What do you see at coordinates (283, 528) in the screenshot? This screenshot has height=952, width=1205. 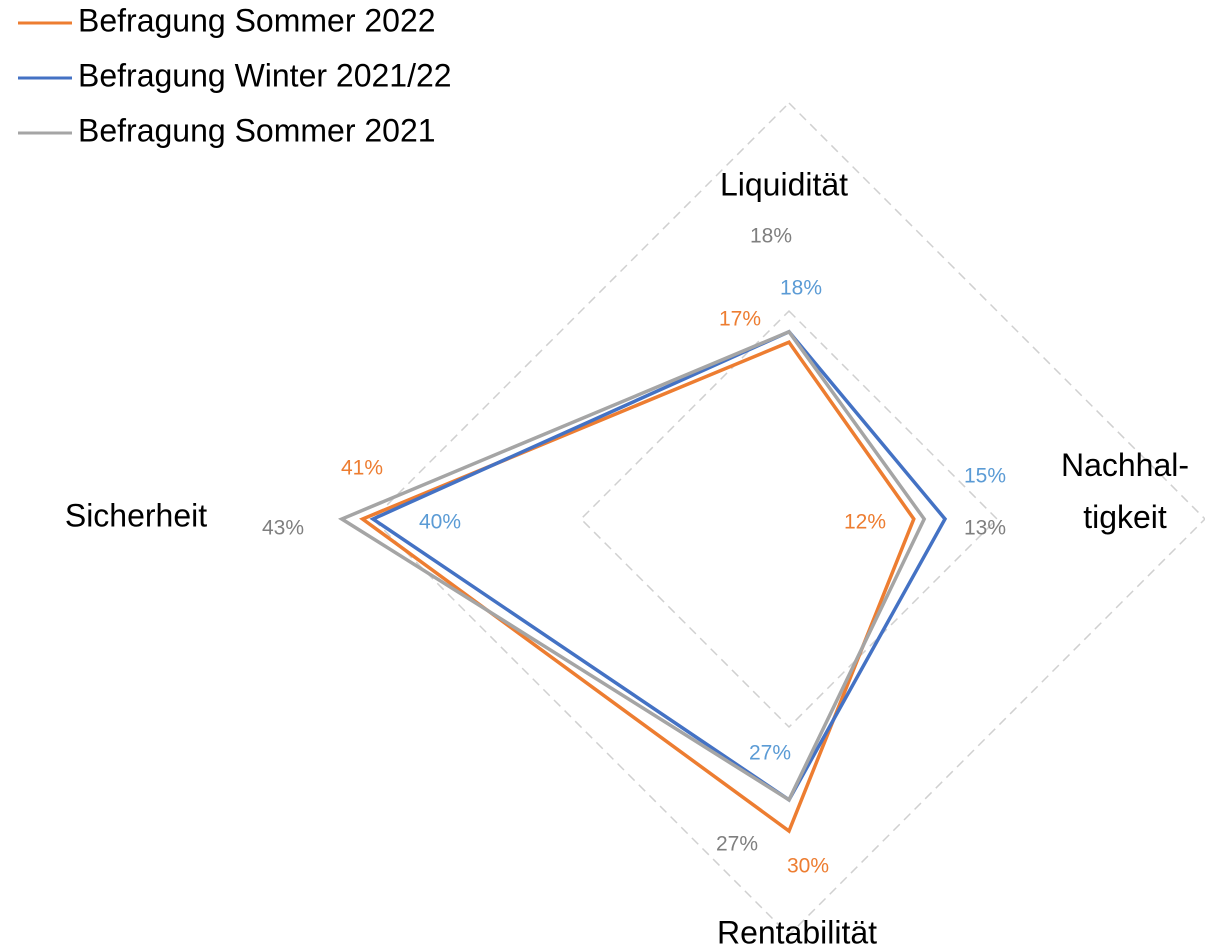 I see `value-label: 43%` at bounding box center [283, 528].